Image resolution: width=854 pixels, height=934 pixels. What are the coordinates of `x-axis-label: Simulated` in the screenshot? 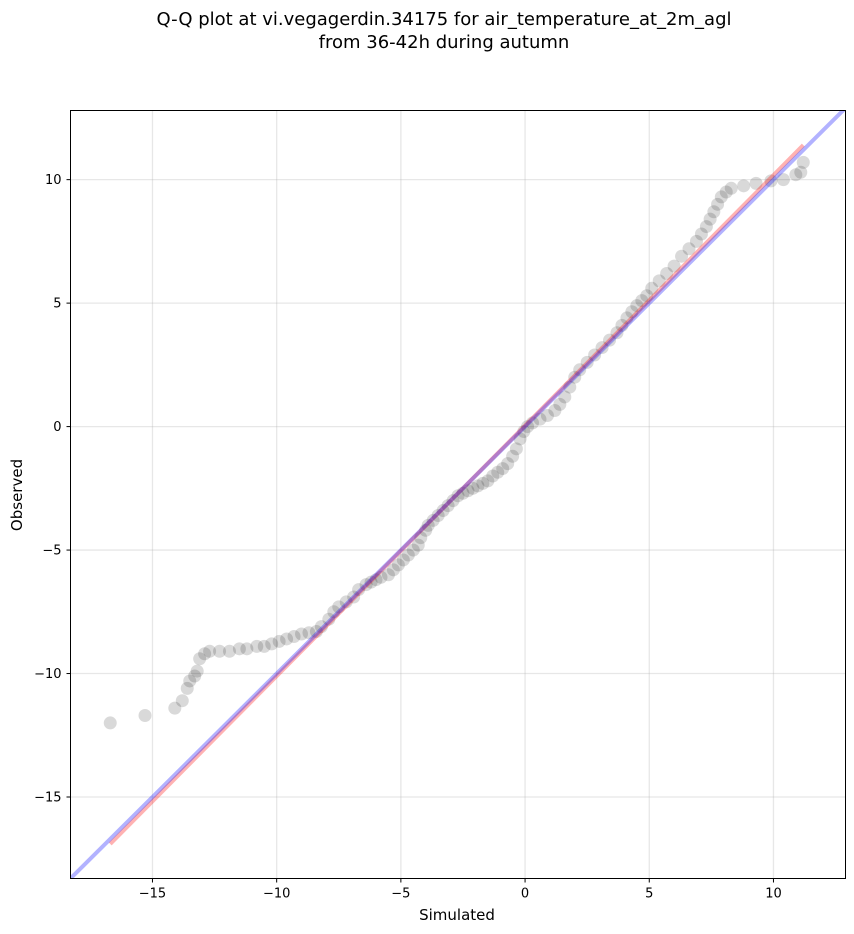 It's located at (457, 915).